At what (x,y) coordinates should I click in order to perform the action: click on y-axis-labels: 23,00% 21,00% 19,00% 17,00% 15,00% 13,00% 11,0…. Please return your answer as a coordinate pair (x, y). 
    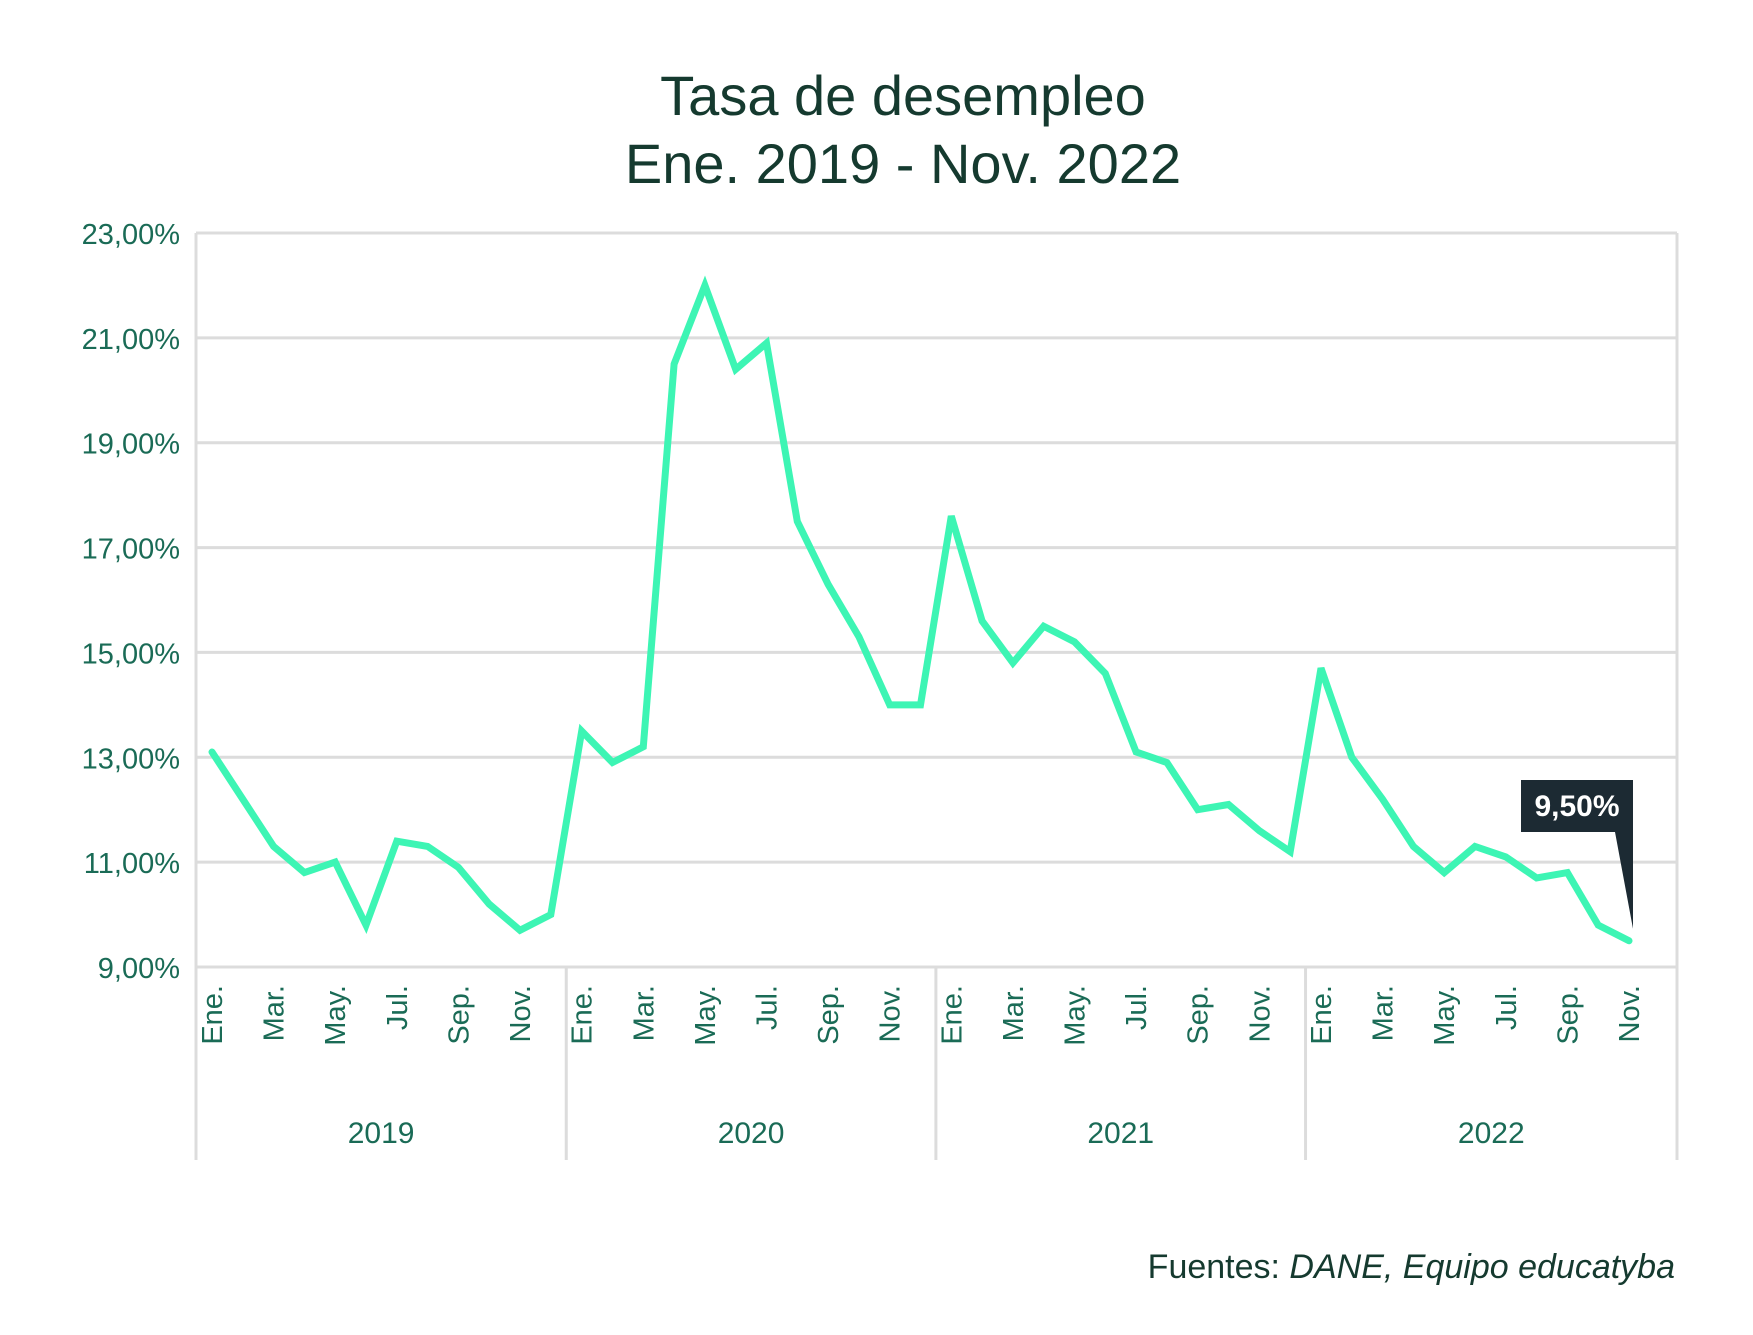
    Looking at the image, I should click on (131, 602).